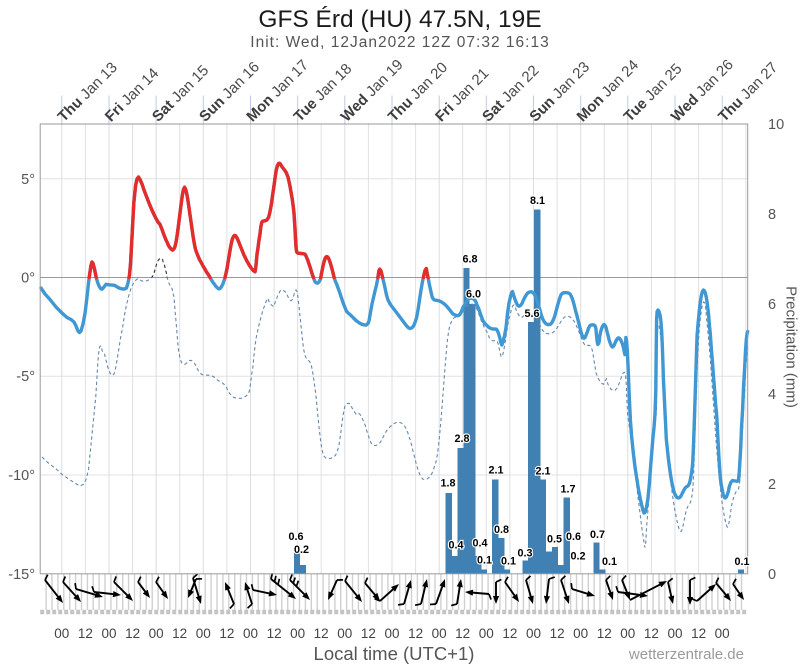 This screenshot has width=800, height=671. Describe the element at coordinates (554, 540) in the screenshot. I see `svg-text: 0.5` at that location.